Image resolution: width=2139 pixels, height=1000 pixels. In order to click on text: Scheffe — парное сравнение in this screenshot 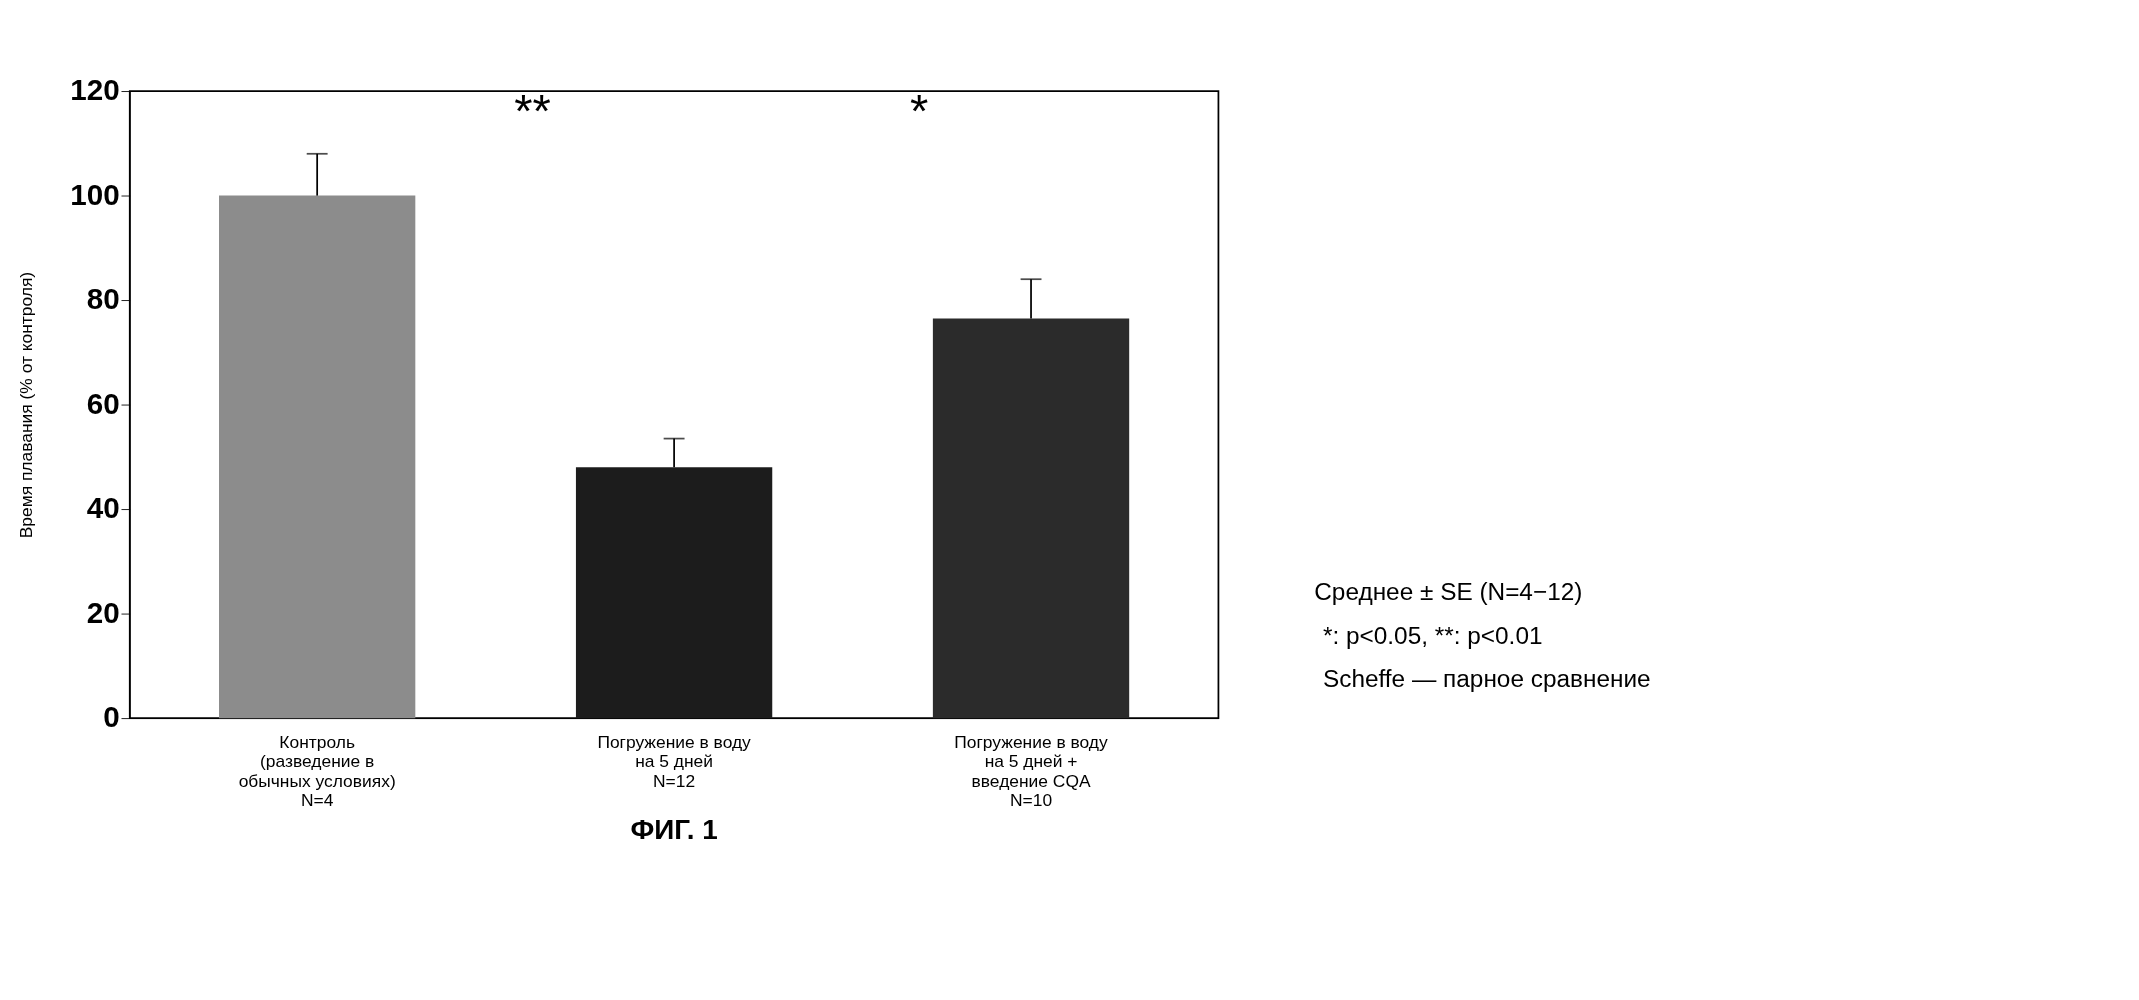, I will do `click(1486, 679)`.